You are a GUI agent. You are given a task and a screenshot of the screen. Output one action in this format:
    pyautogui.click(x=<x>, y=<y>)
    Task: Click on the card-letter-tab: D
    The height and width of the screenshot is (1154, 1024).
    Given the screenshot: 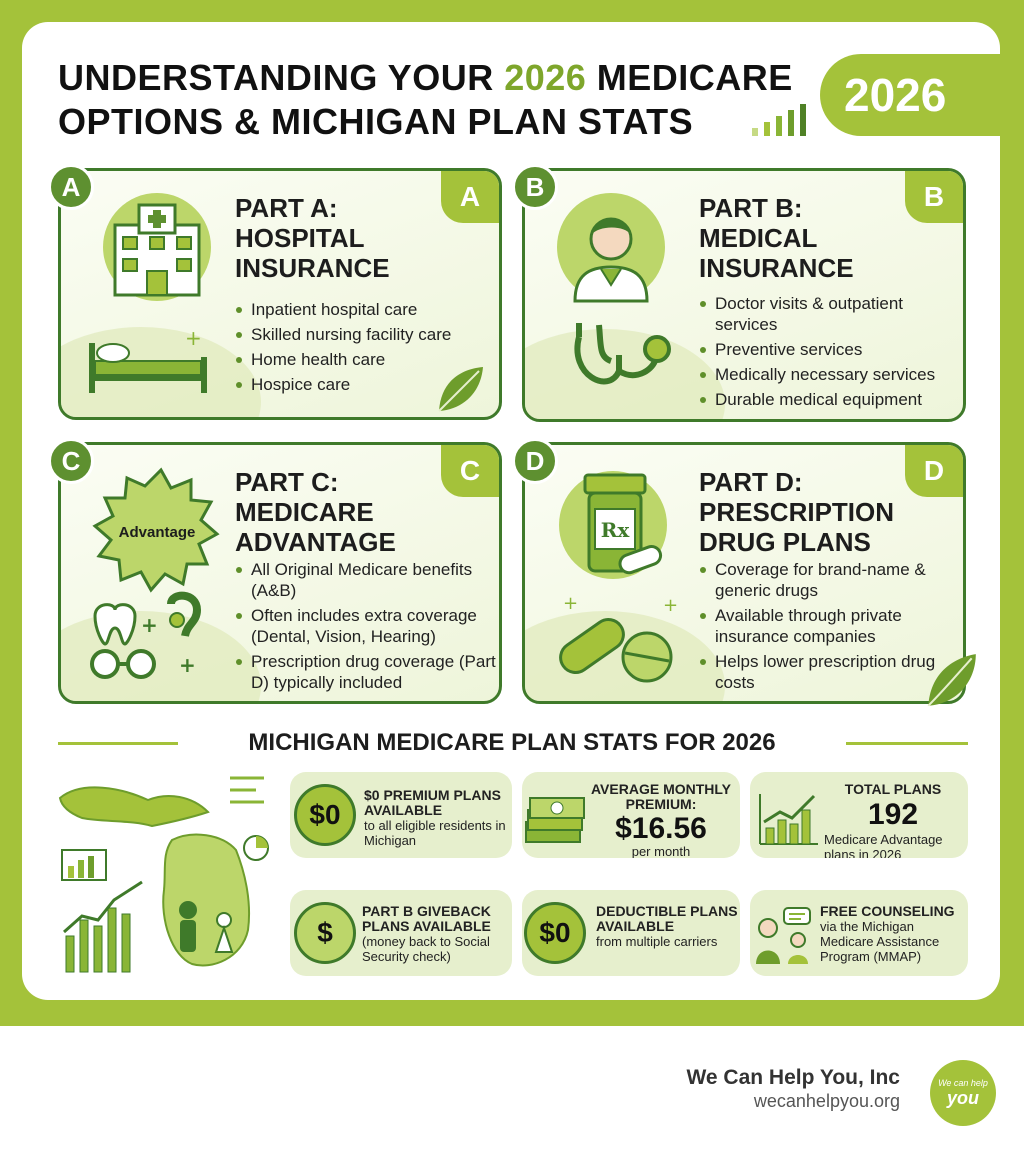 What is the action you would take?
    pyautogui.click(x=934, y=471)
    